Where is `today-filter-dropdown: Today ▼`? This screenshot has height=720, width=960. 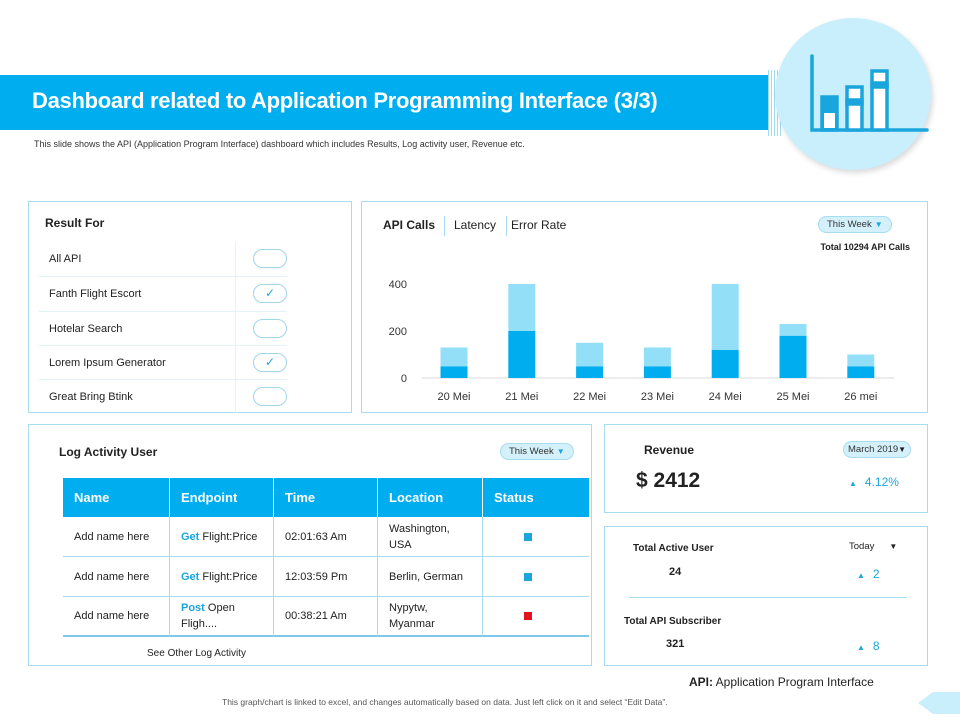 today-filter-dropdown: Today ▼ is located at coordinates (873, 546).